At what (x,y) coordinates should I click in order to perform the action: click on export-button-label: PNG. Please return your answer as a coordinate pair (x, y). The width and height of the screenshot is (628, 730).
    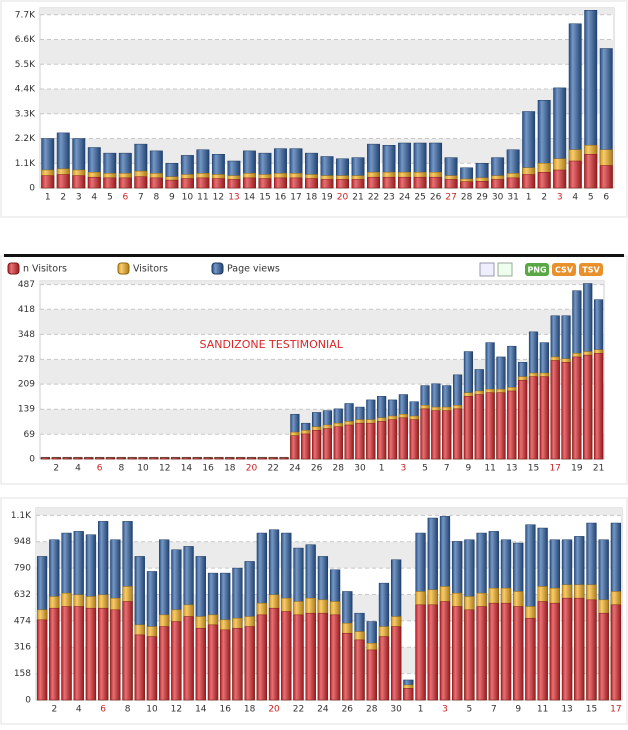
    Looking at the image, I should click on (536, 270).